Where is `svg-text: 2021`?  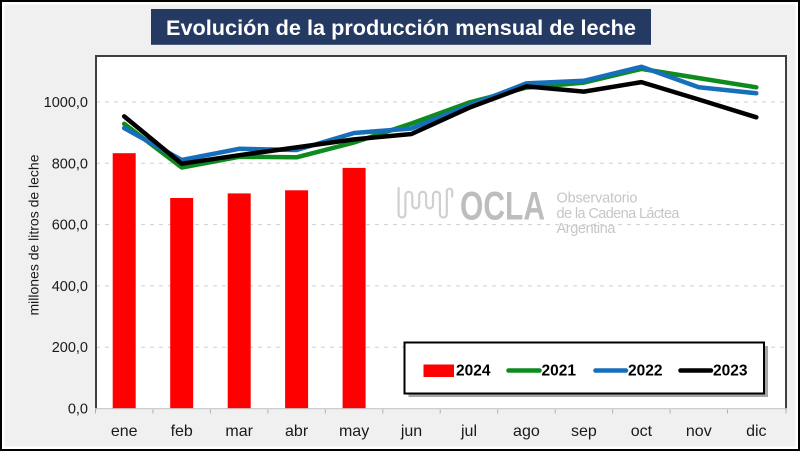 svg-text: 2021 is located at coordinates (559, 371).